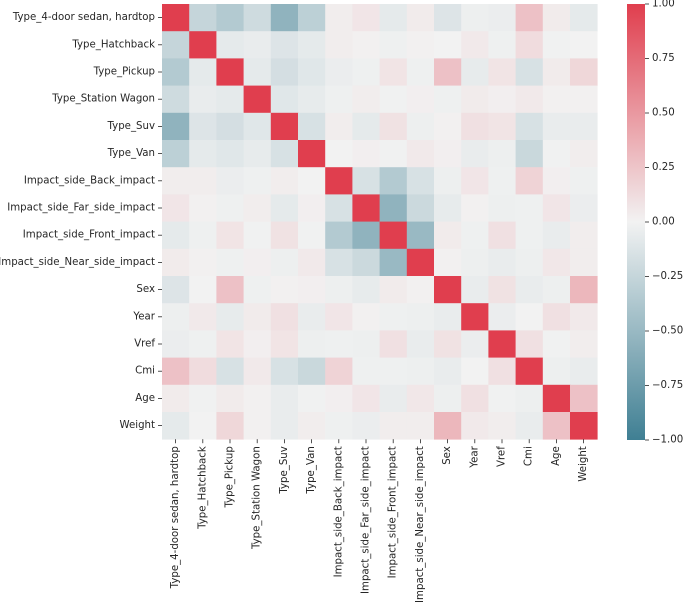  What do you see at coordinates (636, 222) in the screenshot?
I see `colorbar-gradient` at bounding box center [636, 222].